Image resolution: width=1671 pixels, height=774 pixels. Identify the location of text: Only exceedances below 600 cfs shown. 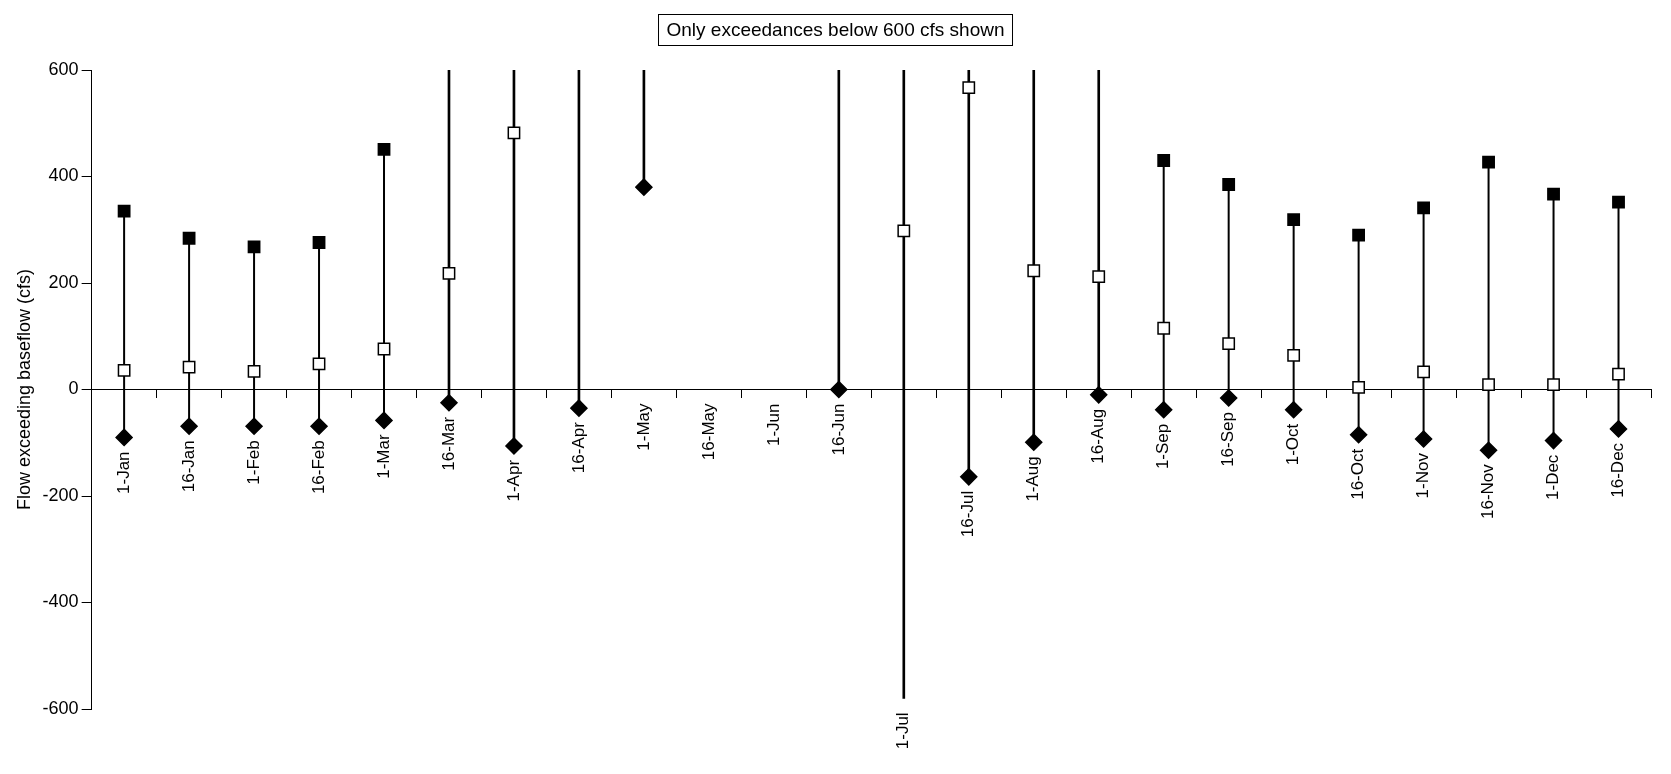
(835, 30).